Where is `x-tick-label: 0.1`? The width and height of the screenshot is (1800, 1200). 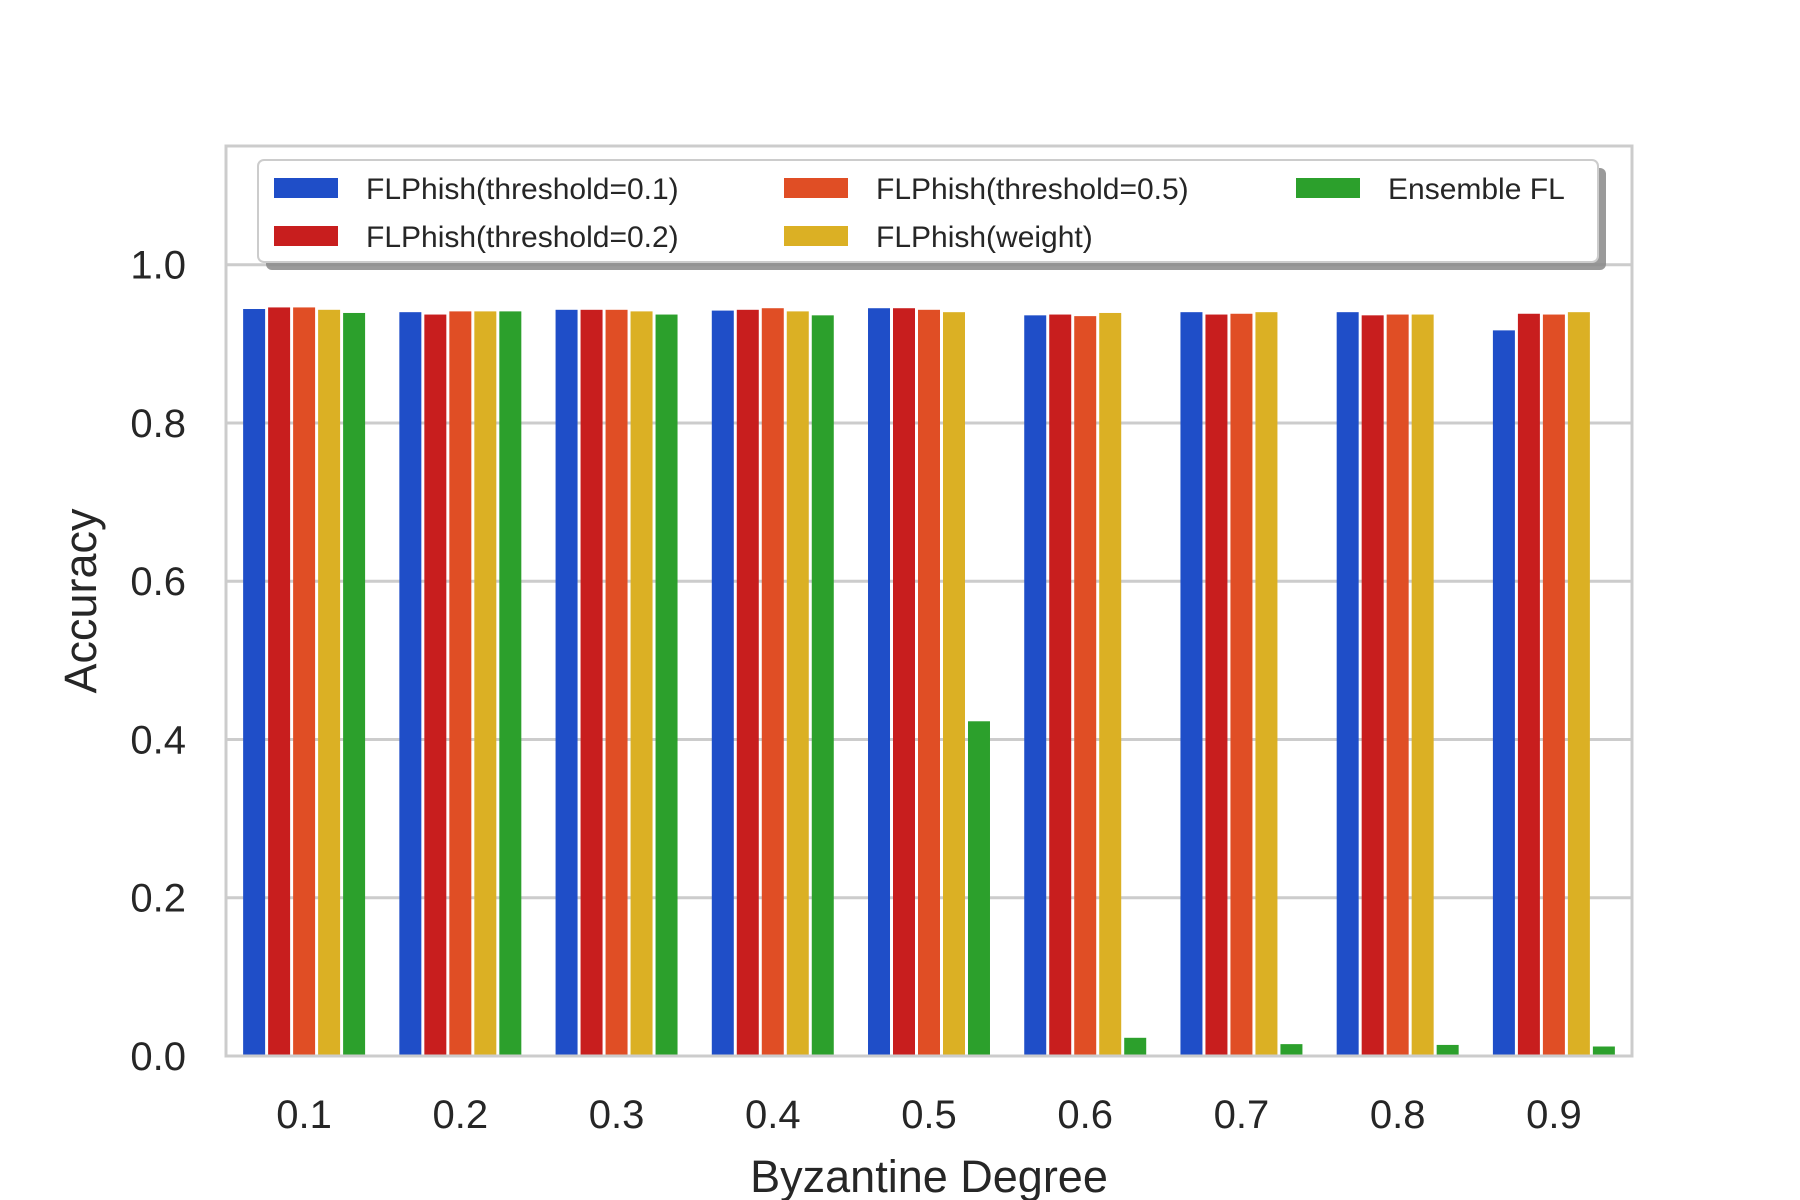
x-tick-label: 0.1 is located at coordinates (304, 1115).